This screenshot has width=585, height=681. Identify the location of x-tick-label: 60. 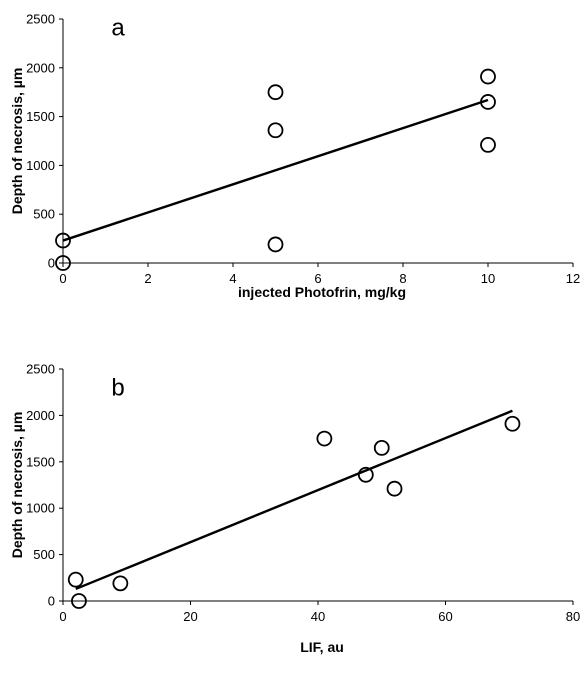
(445, 616).